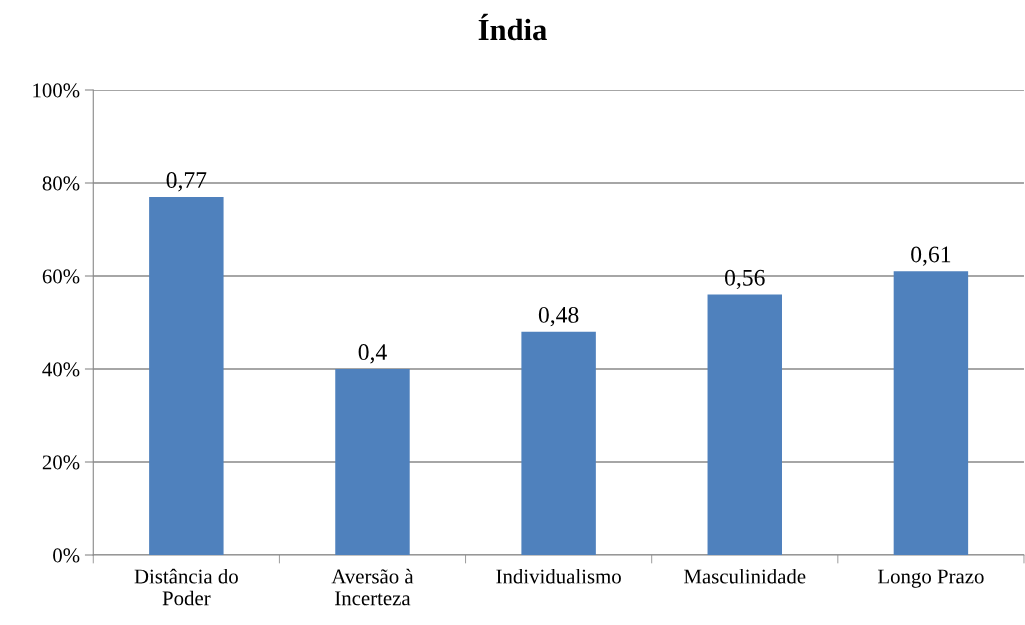 This screenshot has height=625, width=1025. I want to click on x-tick-label: Aversão à Incerteza, so click(372, 587).